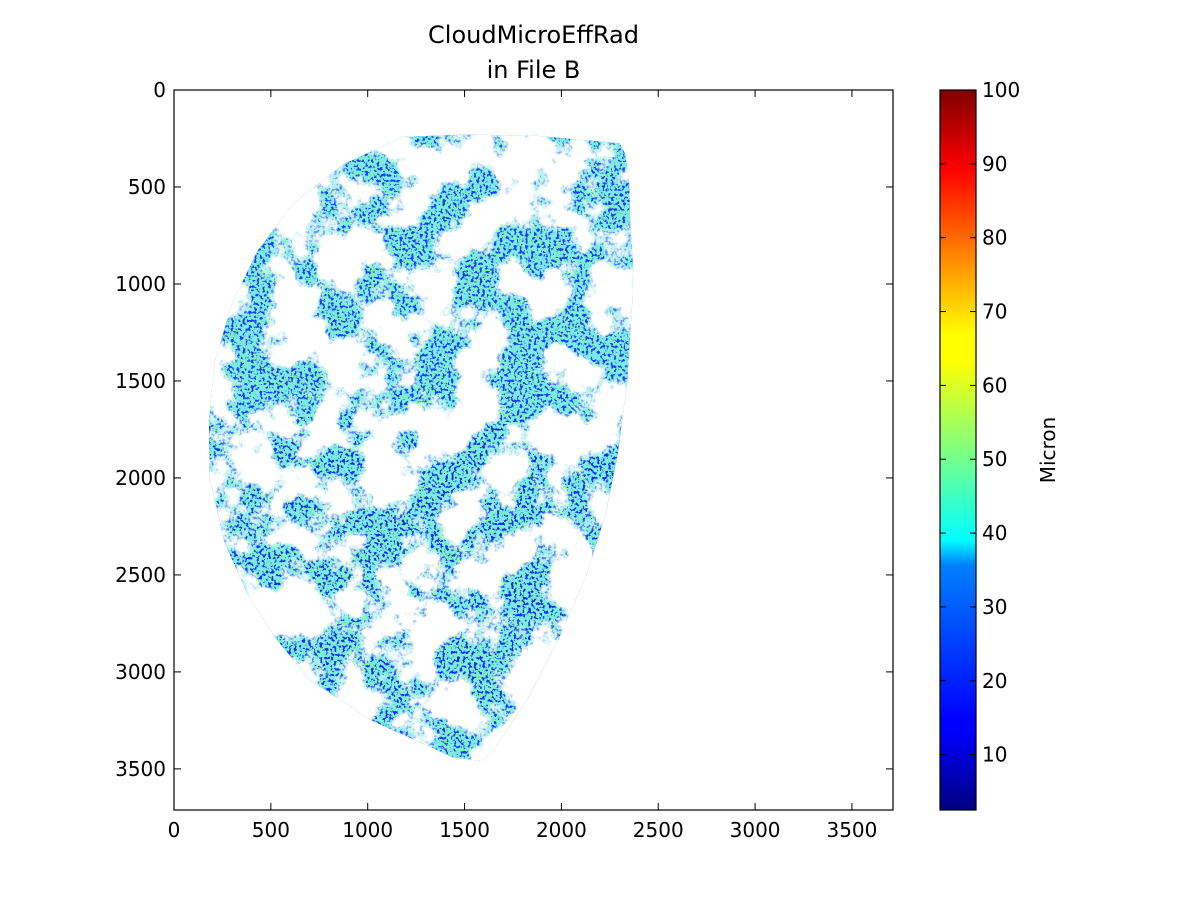 Image resolution: width=1200 pixels, height=900 pixels. Describe the element at coordinates (994, 164) in the screenshot. I see `colorbar-tick-label: 90` at that location.